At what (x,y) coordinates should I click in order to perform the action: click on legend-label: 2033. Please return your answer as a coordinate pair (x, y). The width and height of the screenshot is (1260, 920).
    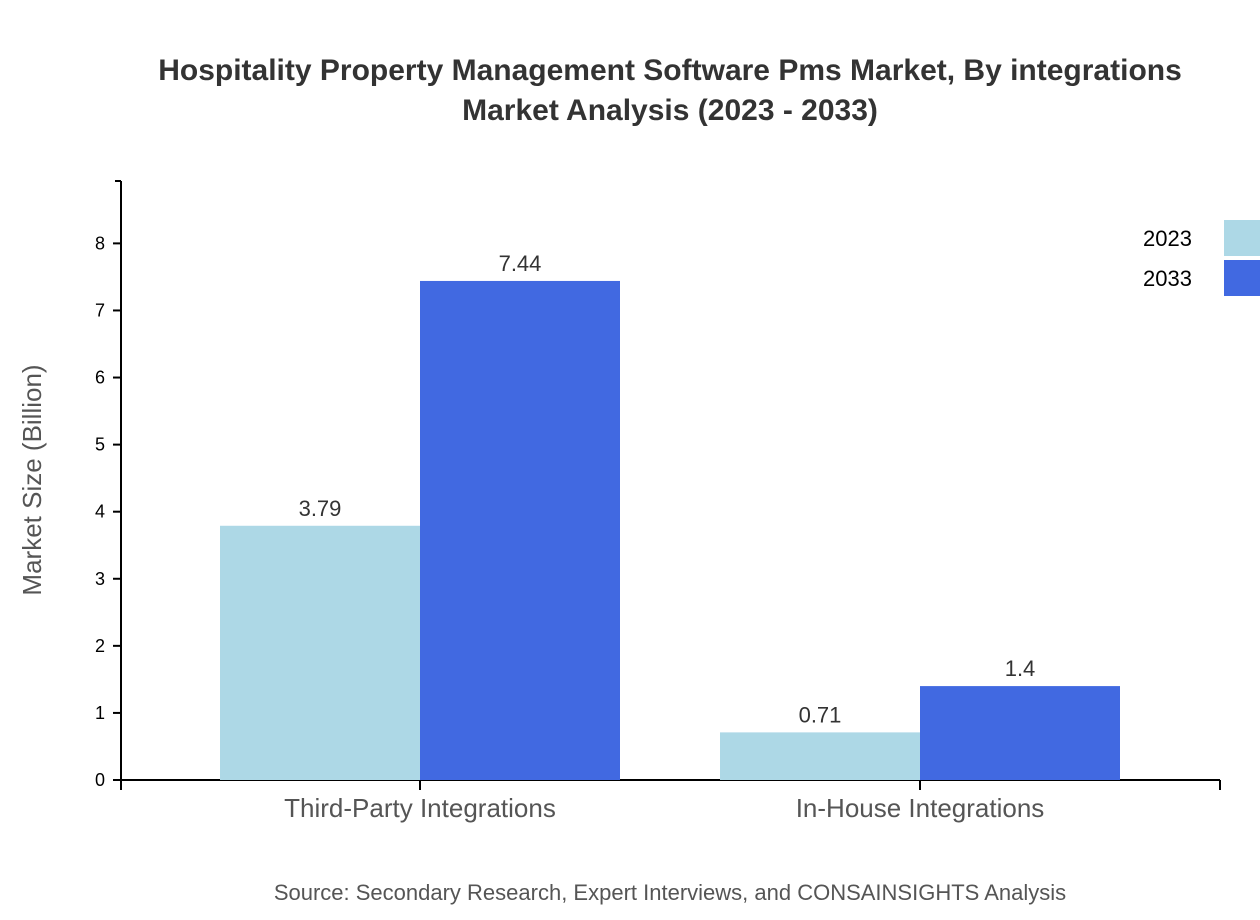
    Looking at the image, I should click on (1167, 278).